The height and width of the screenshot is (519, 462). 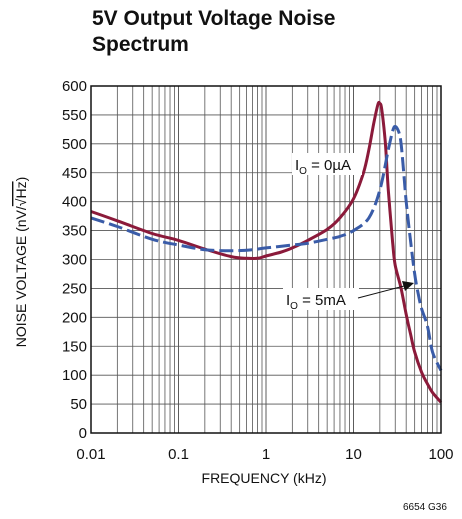 What do you see at coordinates (214, 18) in the screenshot?
I see `chart-title-line-1: 5V Output Voltage Noise` at bounding box center [214, 18].